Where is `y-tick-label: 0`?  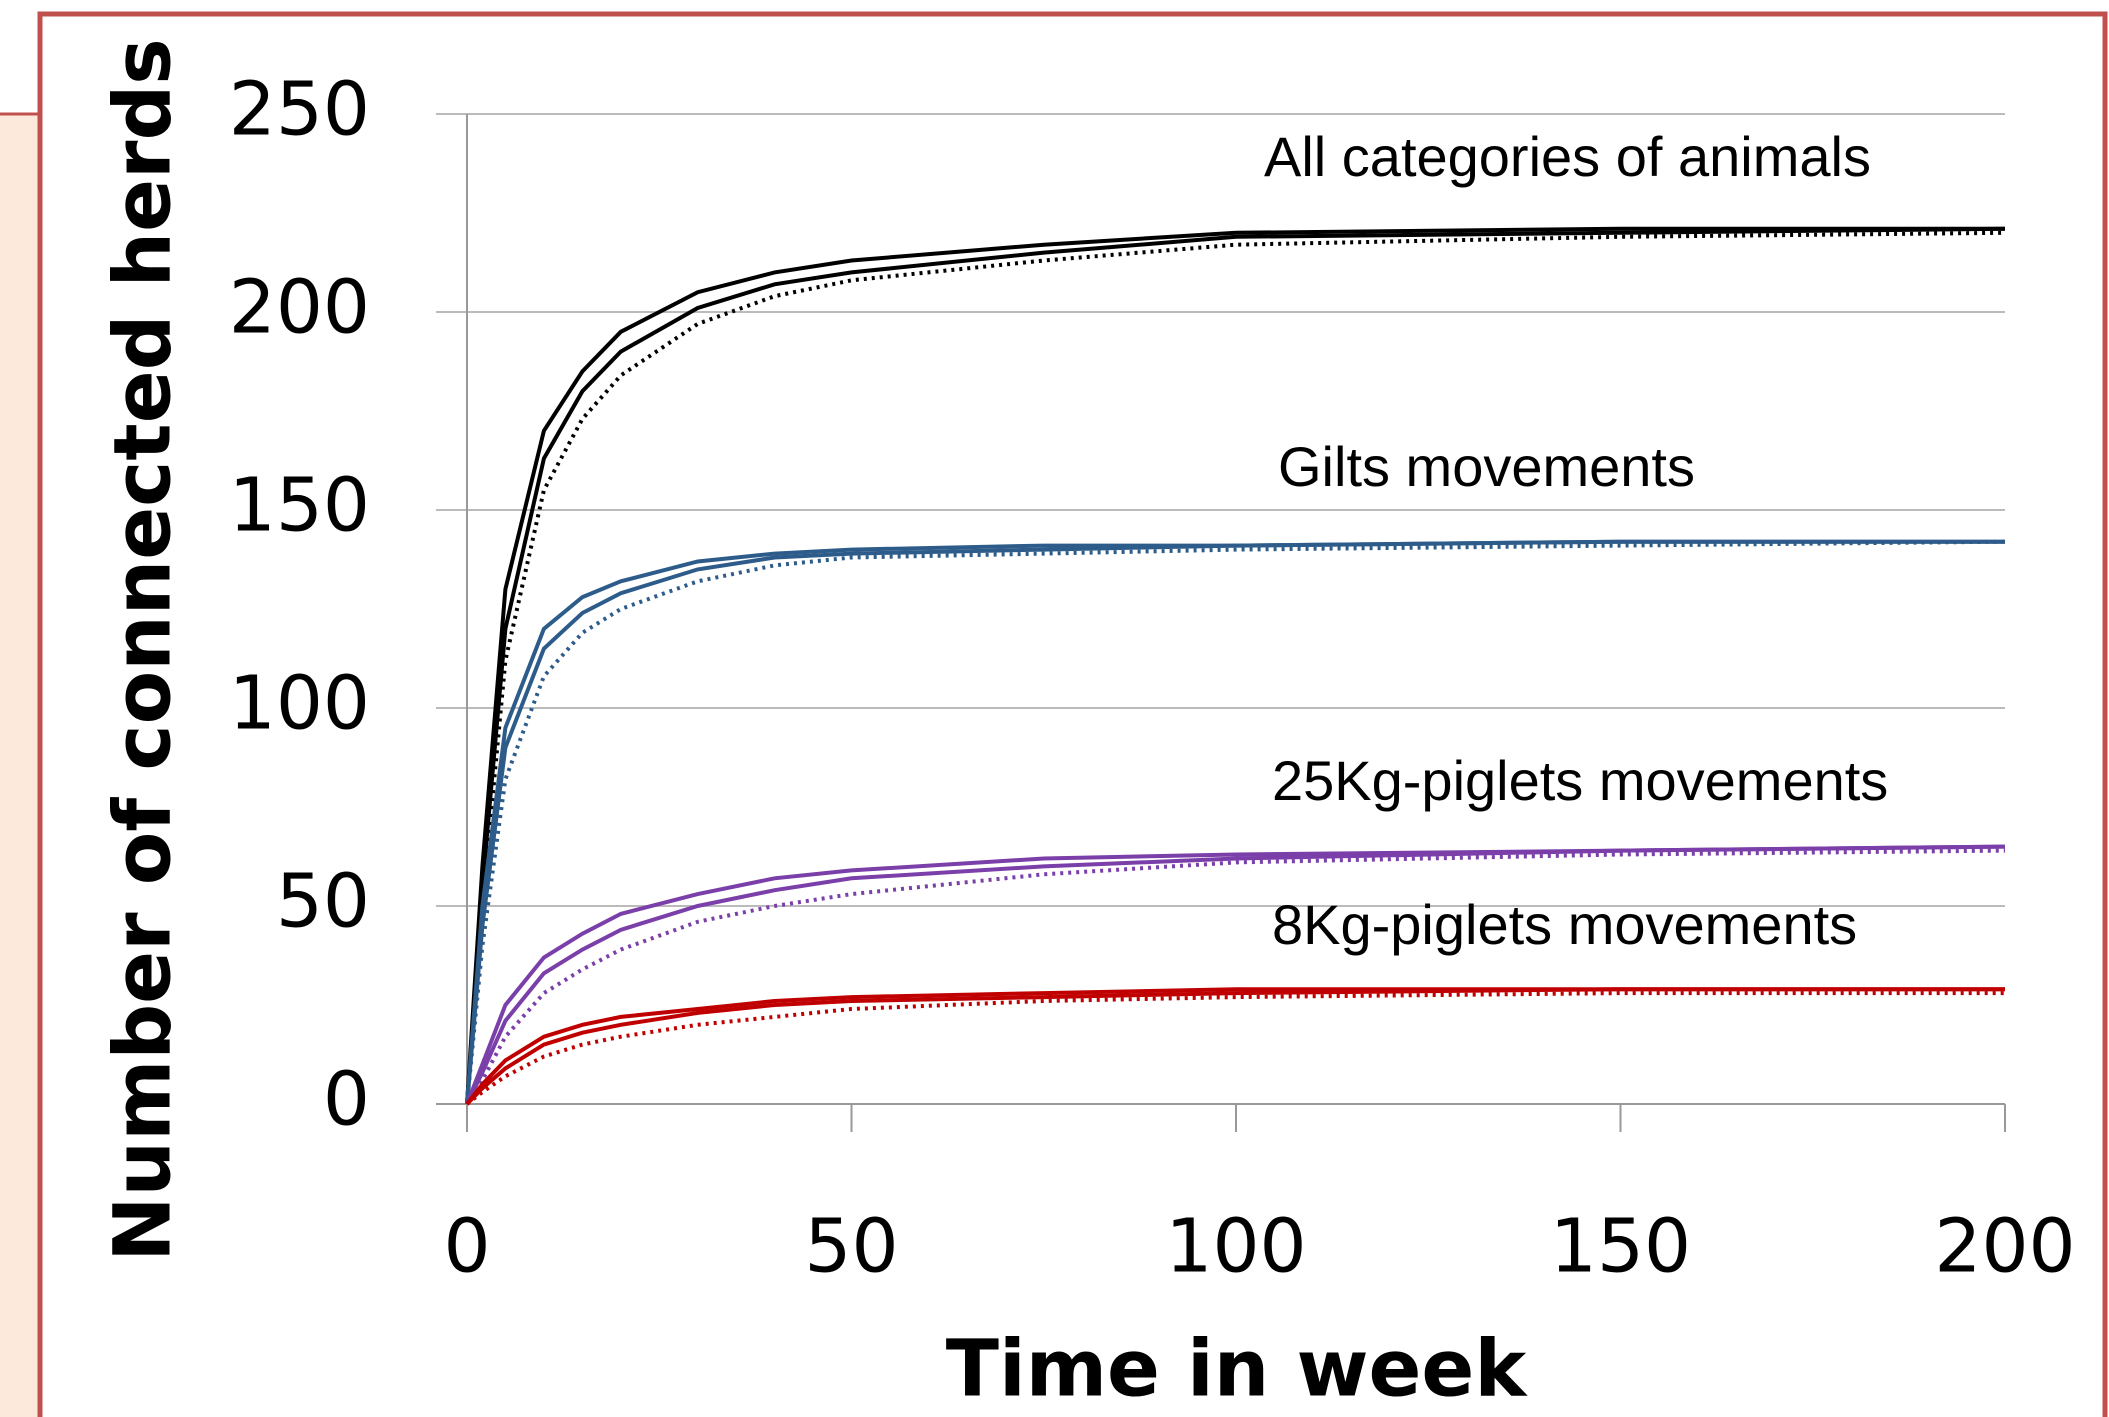 y-tick-label: 0 is located at coordinates (346, 1100).